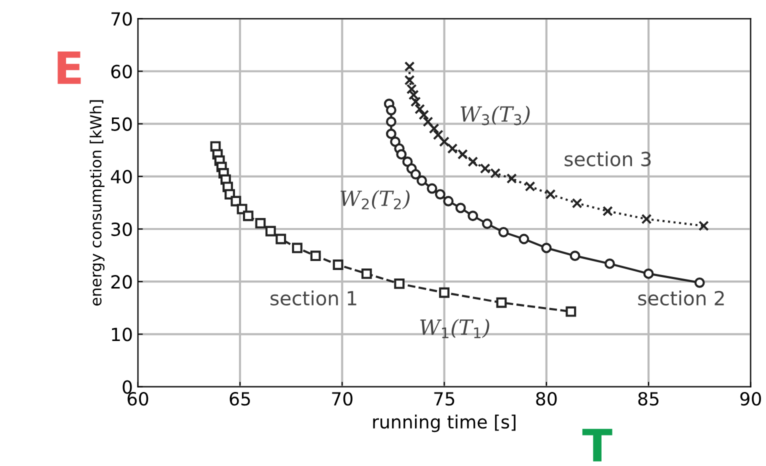 This screenshot has height=466, width=766. I want to click on annotation: section 1, so click(313, 298).